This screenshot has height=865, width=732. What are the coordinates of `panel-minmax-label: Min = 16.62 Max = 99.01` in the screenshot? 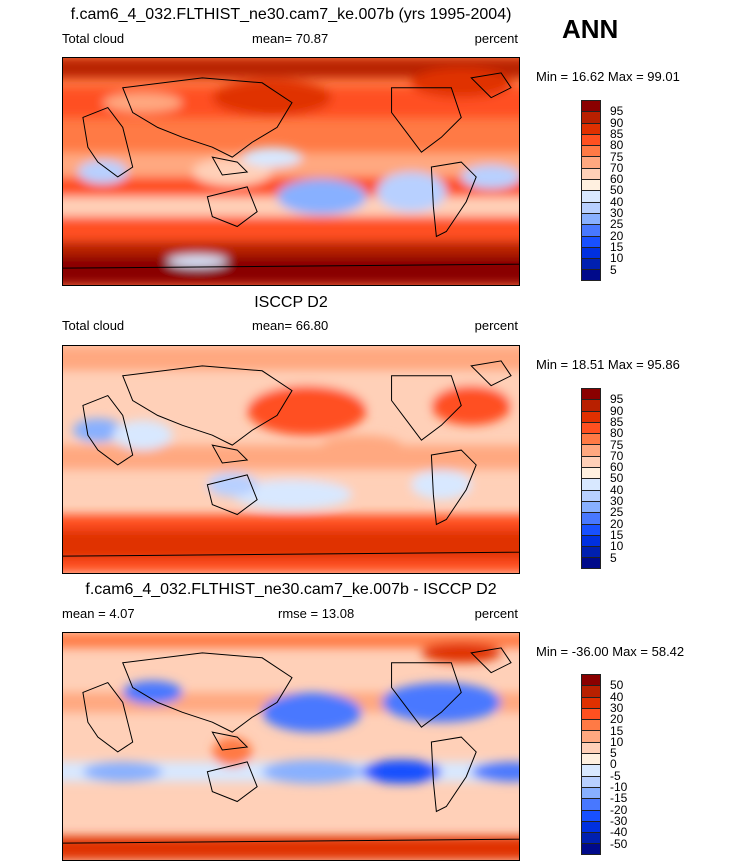 It's located at (608, 76).